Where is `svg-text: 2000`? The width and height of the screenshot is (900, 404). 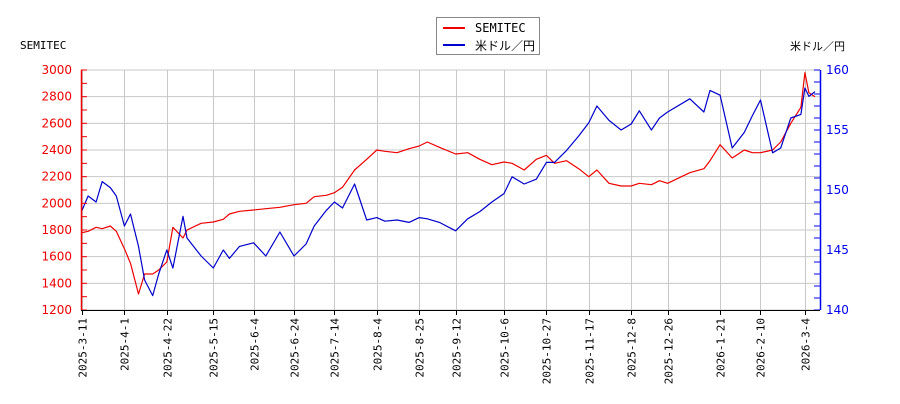 svg-text: 2000 is located at coordinates (56, 203).